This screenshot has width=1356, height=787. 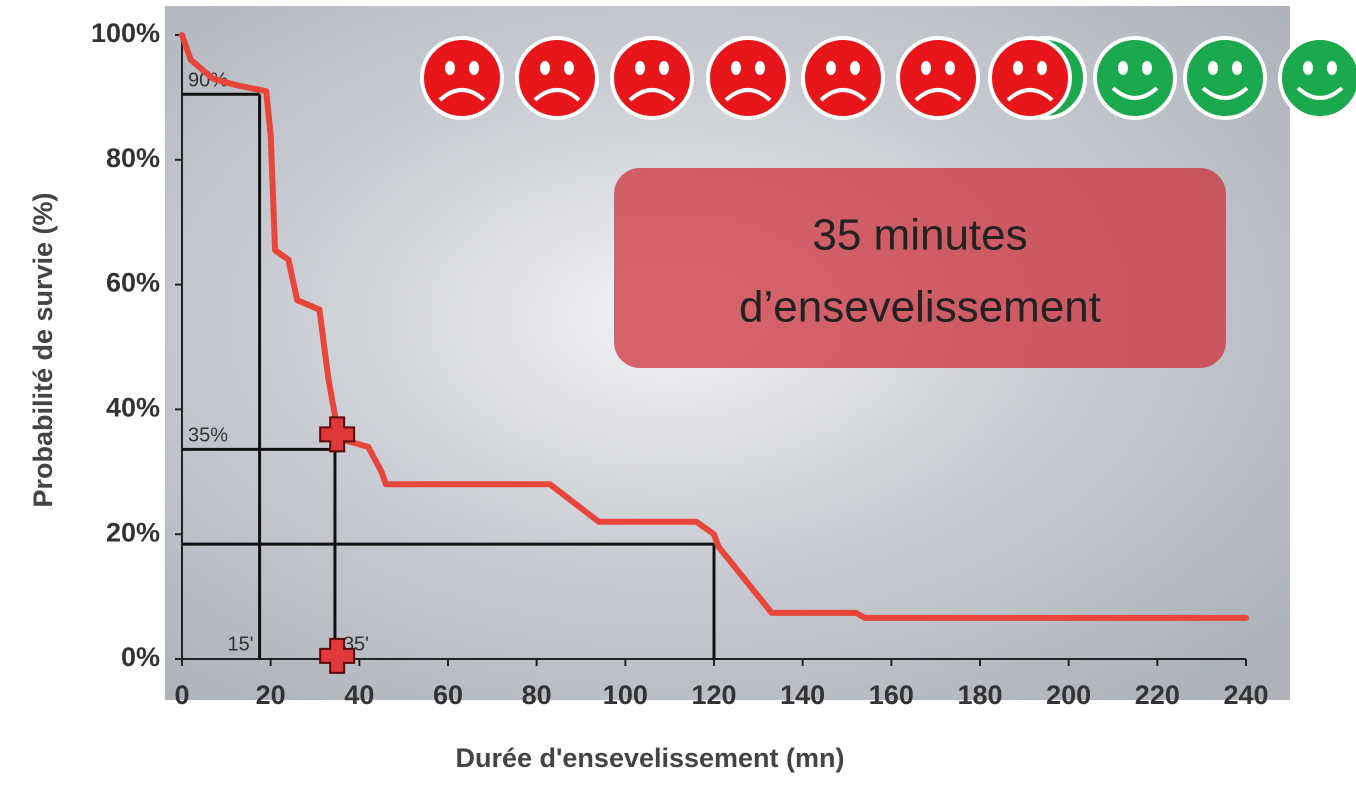 What do you see at coordinates (920, 268) in the screenshot?
I see `annotation-box` at bounding box center [920, 268].